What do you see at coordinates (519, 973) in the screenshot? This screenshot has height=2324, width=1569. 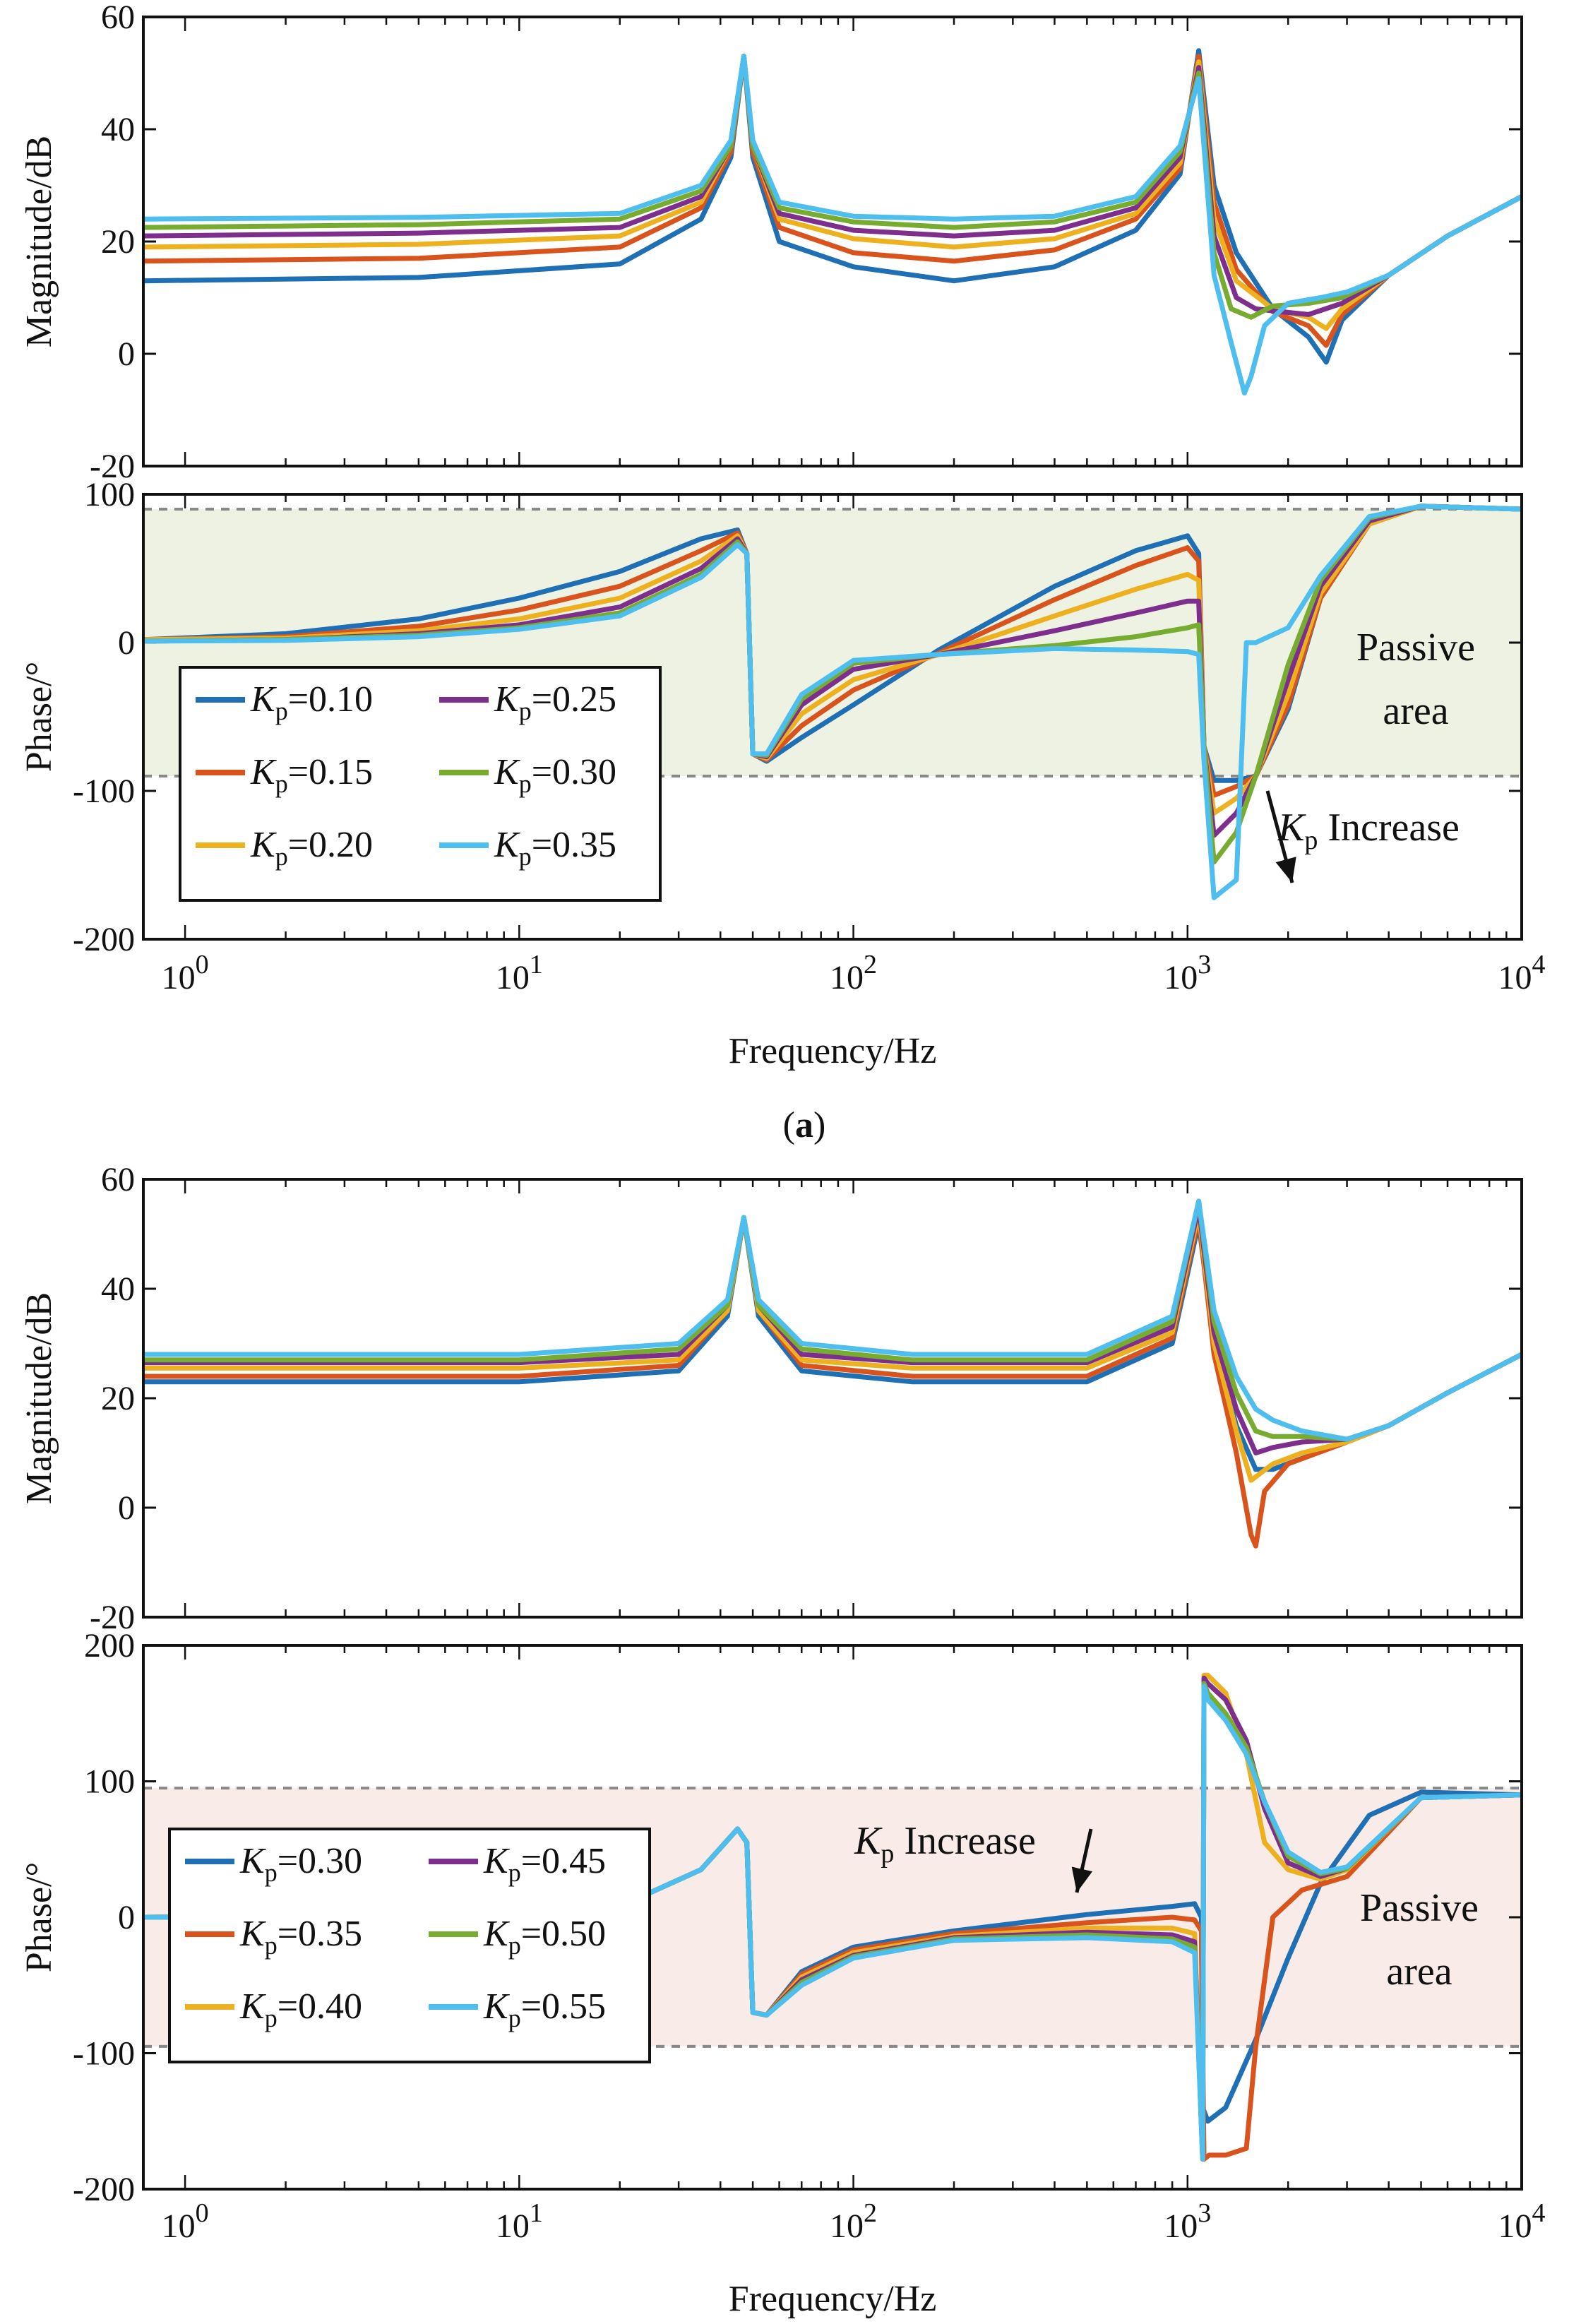 I see `panel-a-xtick-label: 10¹` at bounding box center [519, 973].